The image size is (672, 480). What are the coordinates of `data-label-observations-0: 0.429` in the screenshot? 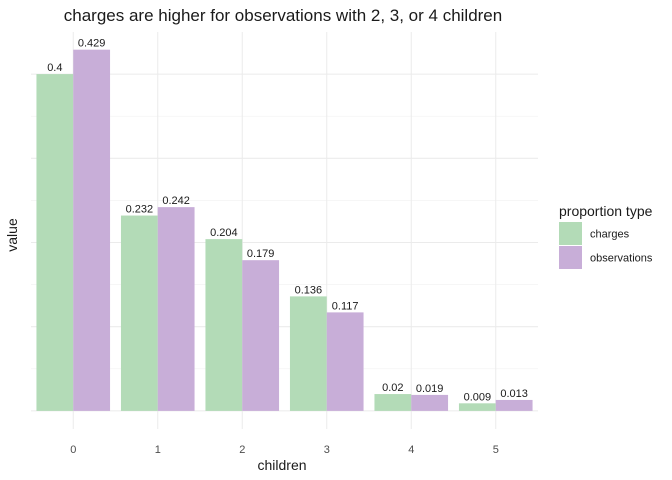 It's located at (92, 44).